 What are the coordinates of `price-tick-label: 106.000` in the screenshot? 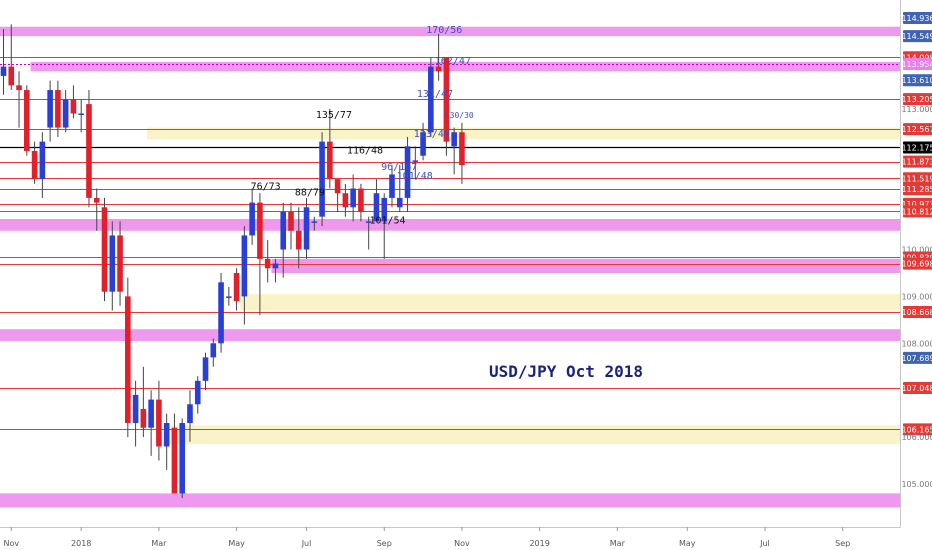 It's located at (916, 437).